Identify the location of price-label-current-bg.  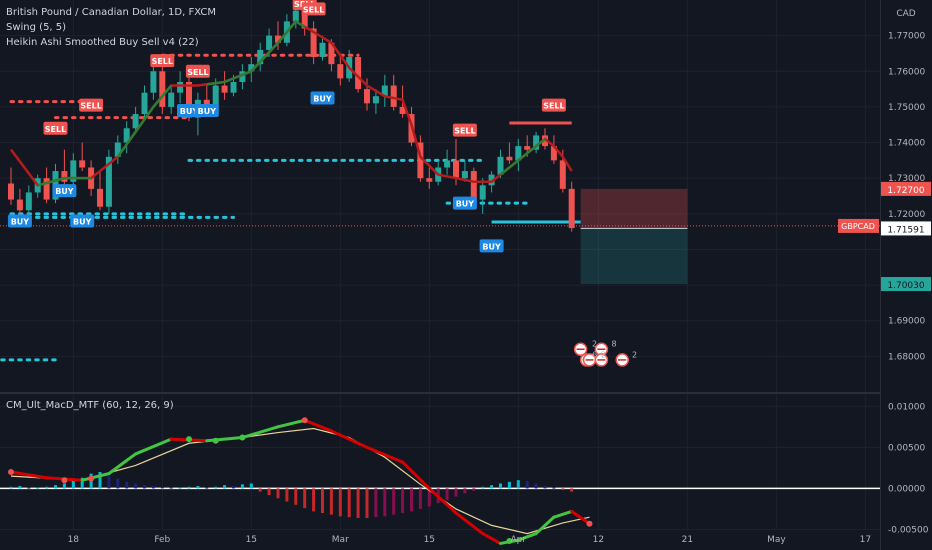
(906, 228).